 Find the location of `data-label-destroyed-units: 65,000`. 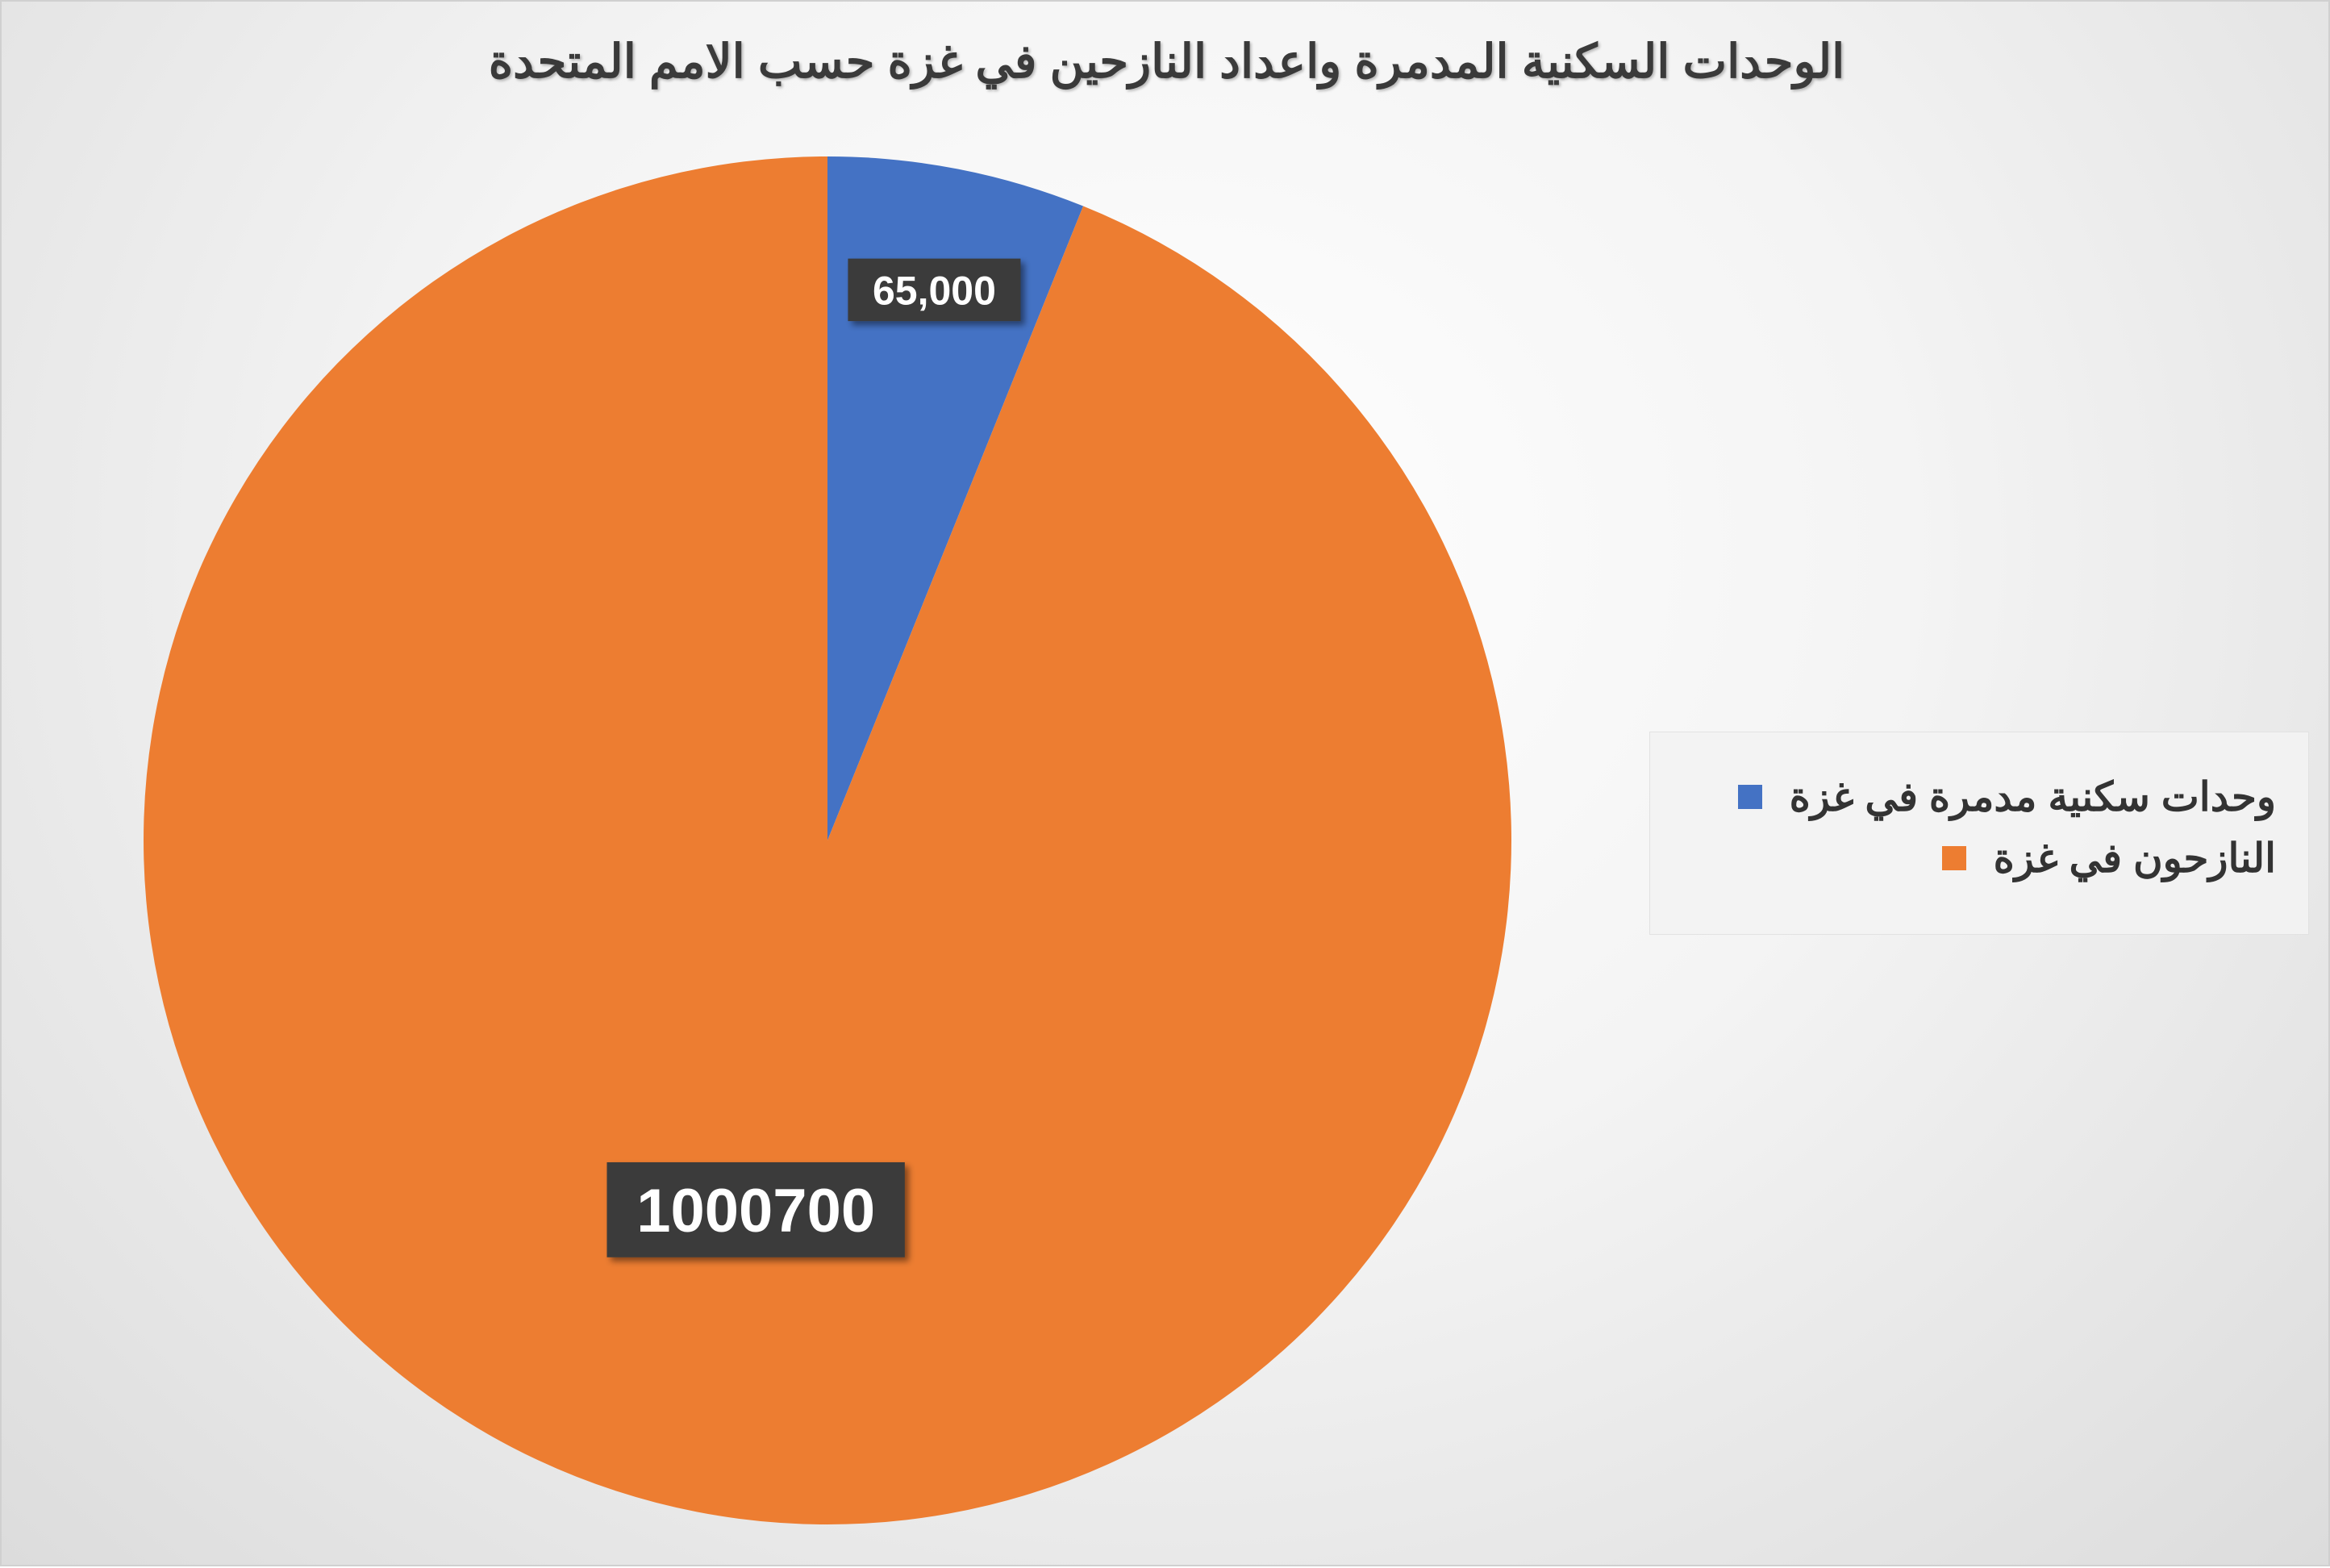

data-label-destroyed-units: 65,000 is located at coordinates (935, 290).